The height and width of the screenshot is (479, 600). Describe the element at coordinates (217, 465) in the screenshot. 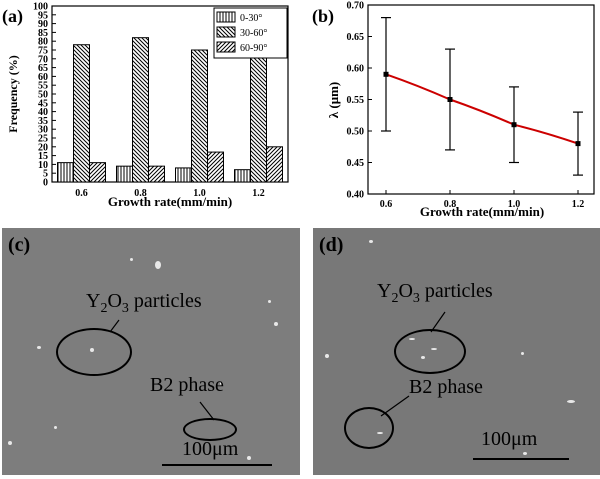

I see `panel-c-scale-bar` at that location.